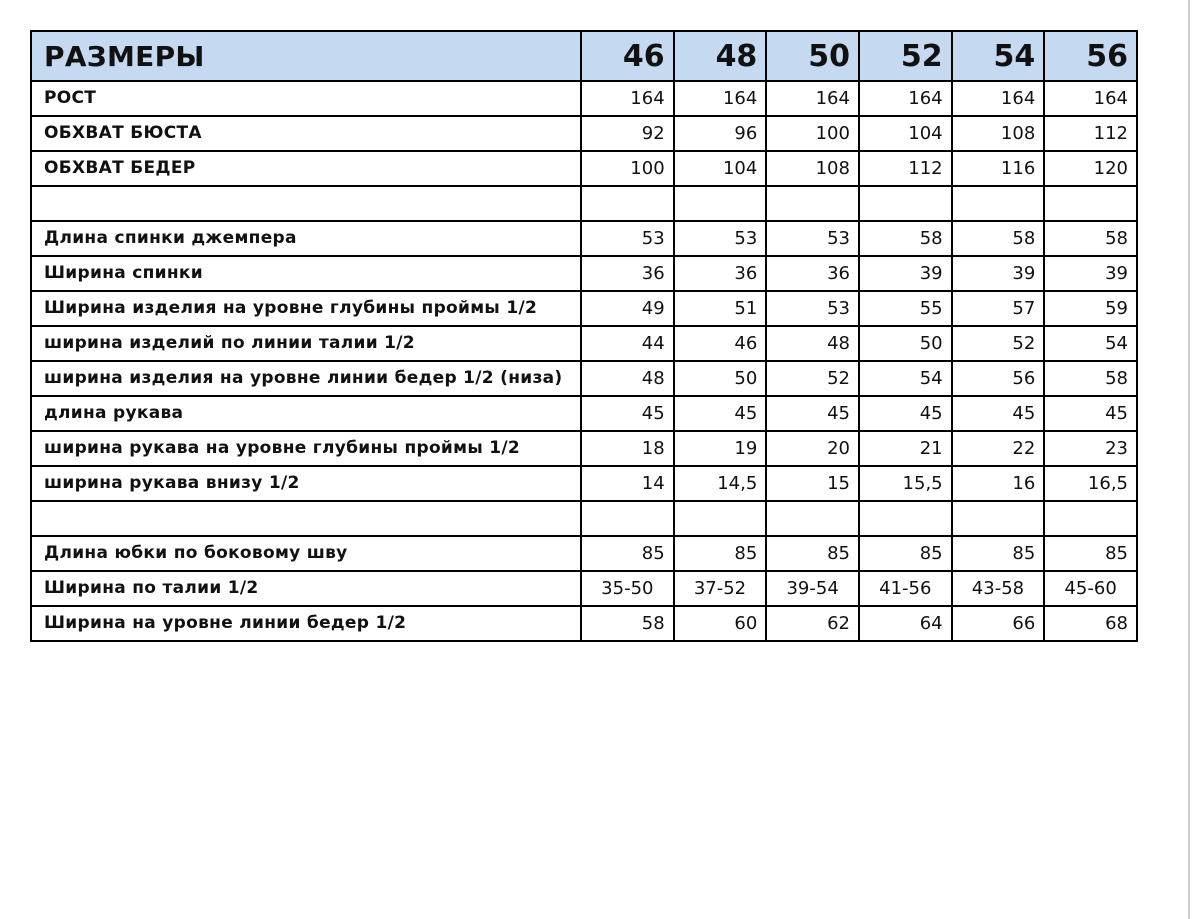 The width and height of the screenshot is (1200, 919). Describe the element at coordinates (306, 413) in the screenshot. I see `row-label: длина рукава` at that location.